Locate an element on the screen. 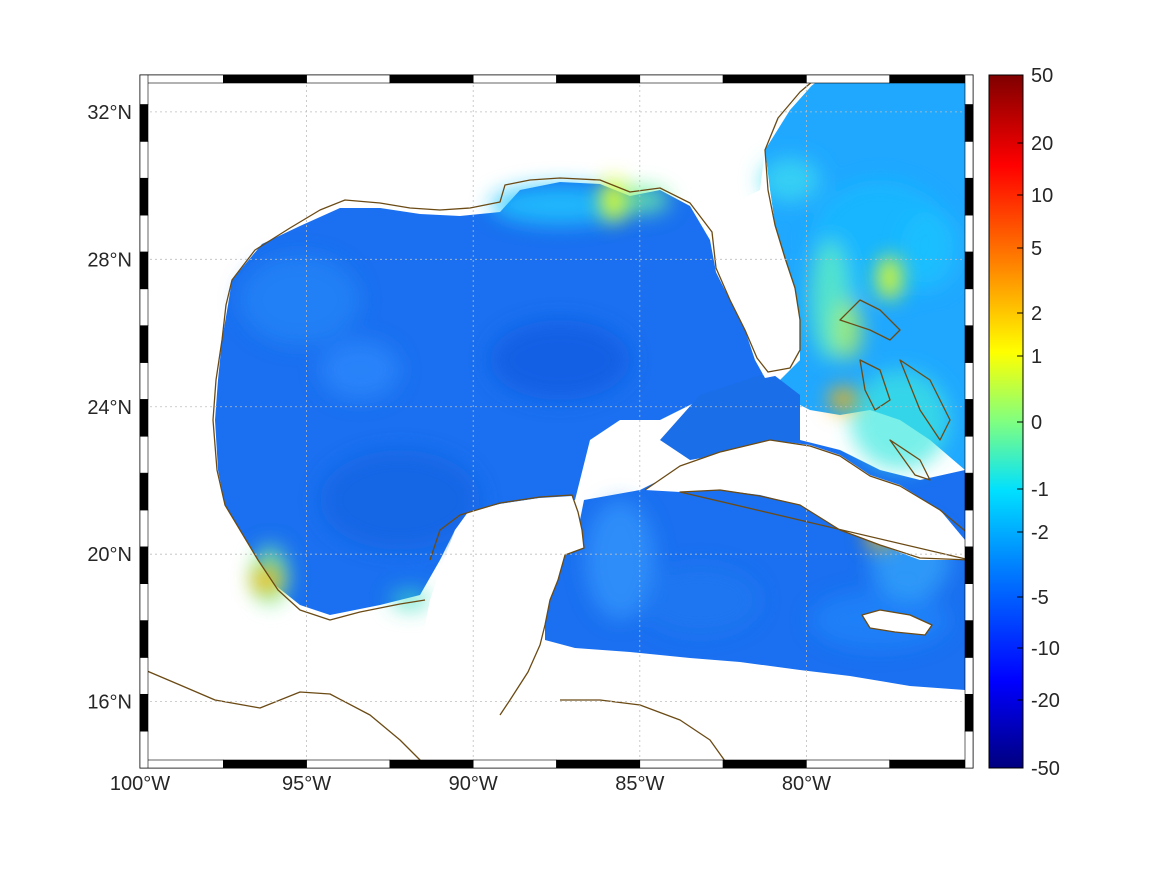  x-axis-ticks: 100°W 95°W 90°W 85°W 80°W is located at coordinates (470, 784).